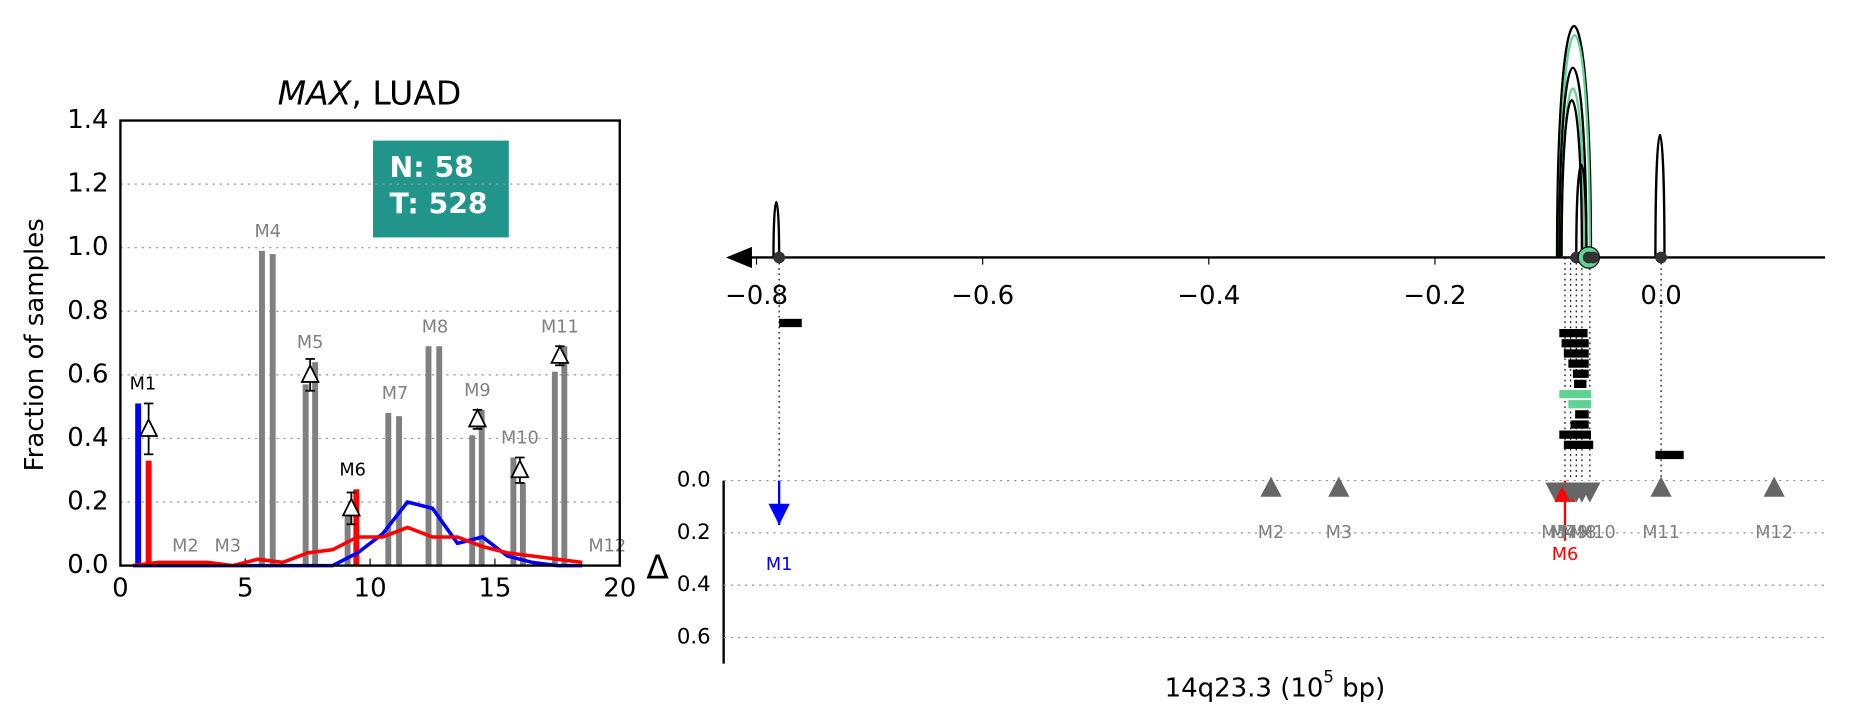 This screenshot has width=1851, height=718. Describe the element at coordinates (395, 394) in the screenshot. I see `motif-label: M7` at that location.